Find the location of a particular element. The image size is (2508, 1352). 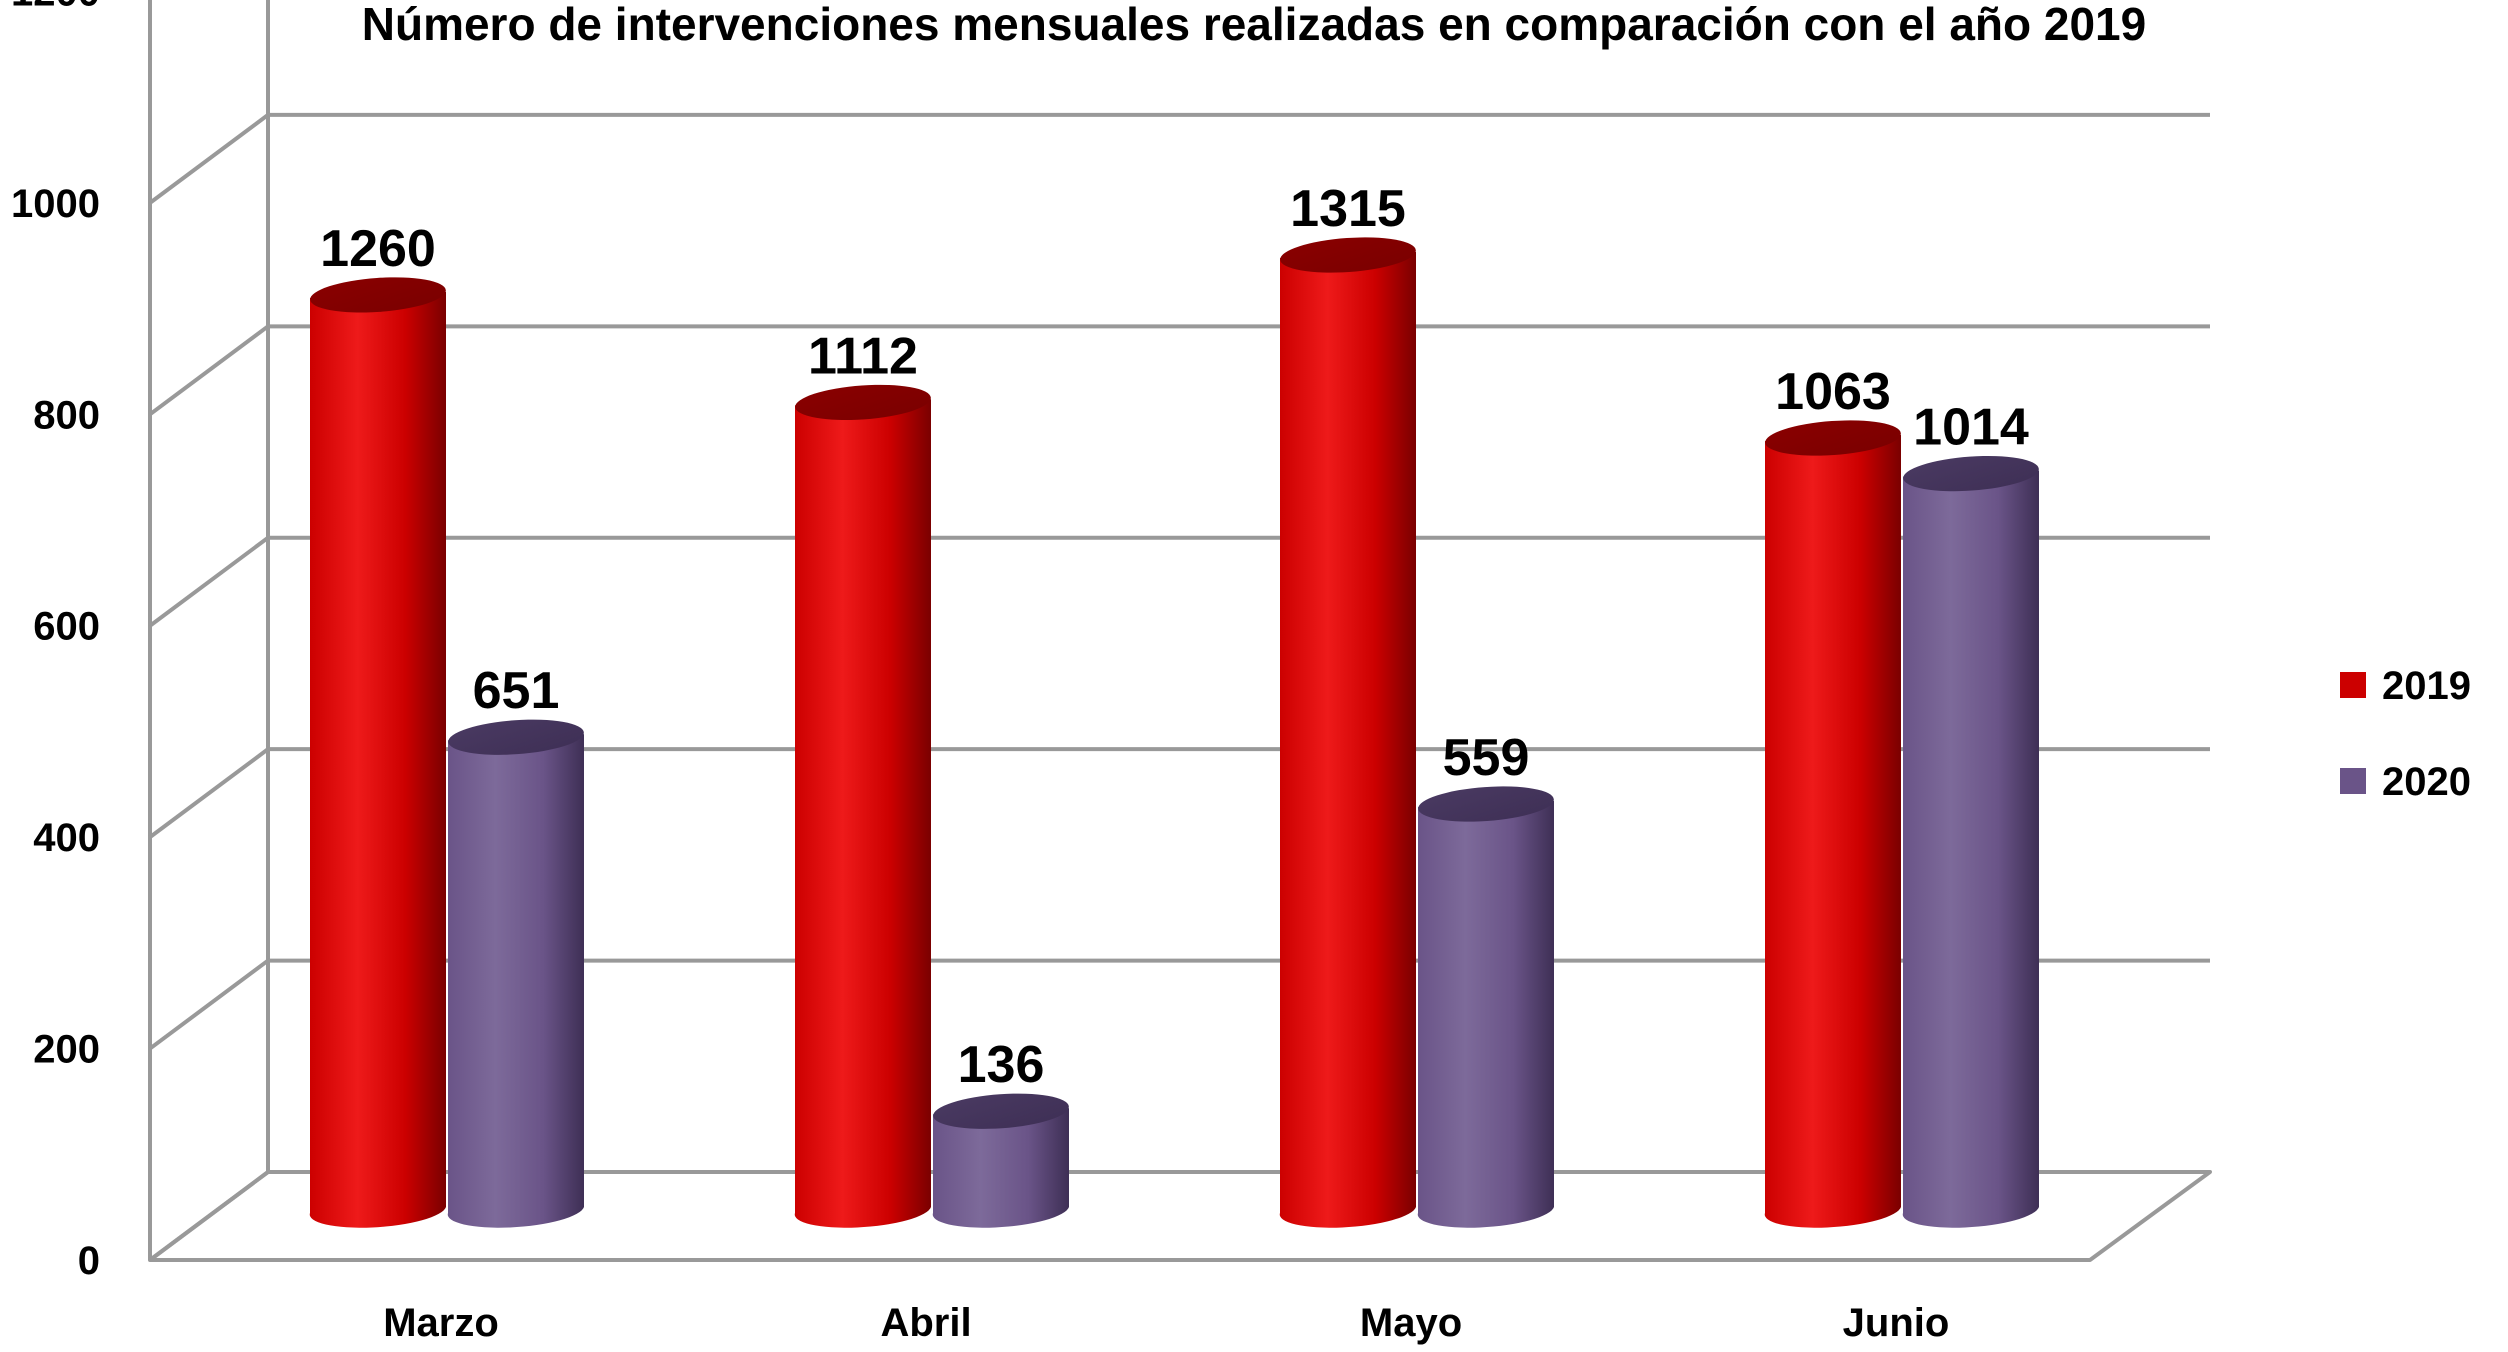

y-tick-label: 600 is located at coordinates (66, 627).